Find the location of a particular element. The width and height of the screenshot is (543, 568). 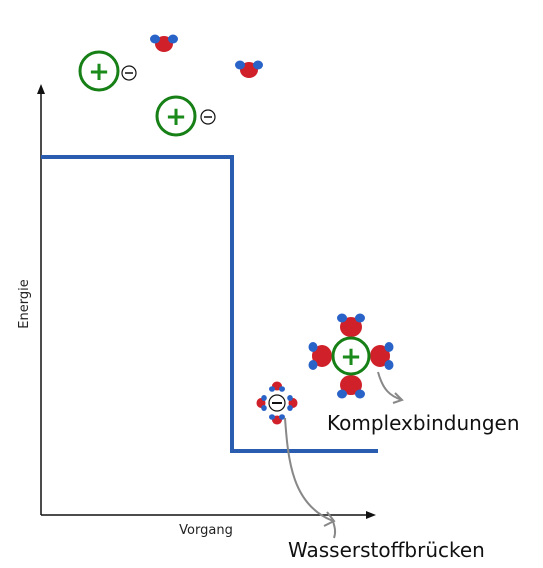

x-axis-label: Vorgang is located at coordinates (206, 530).